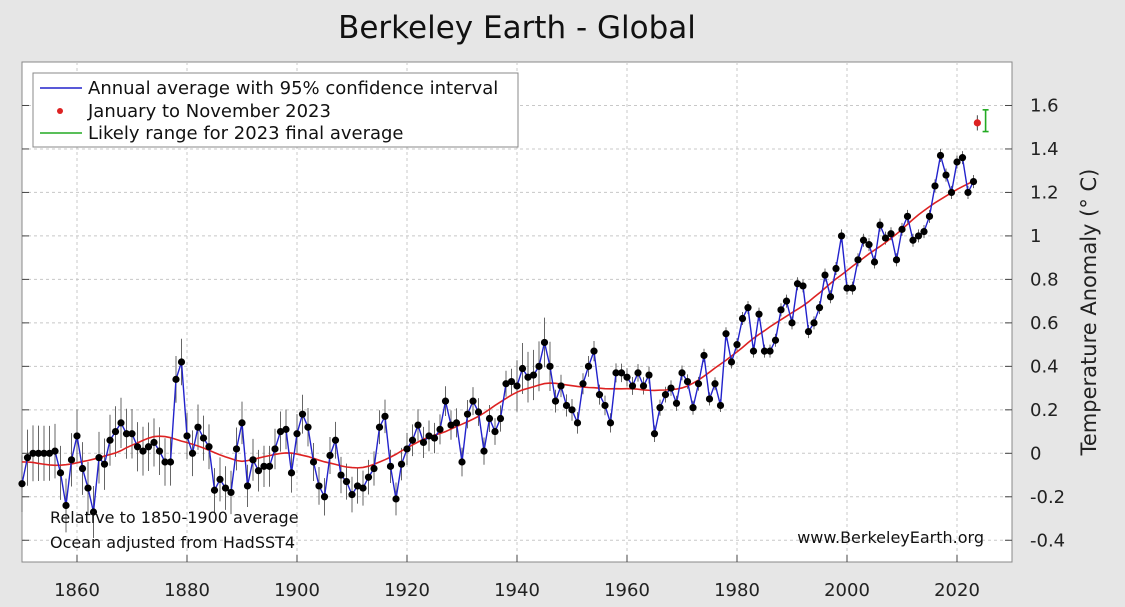 This screenshot has height=607, width=1125. I want to click on y-tick-label: -0.2, so click(1047, 497).